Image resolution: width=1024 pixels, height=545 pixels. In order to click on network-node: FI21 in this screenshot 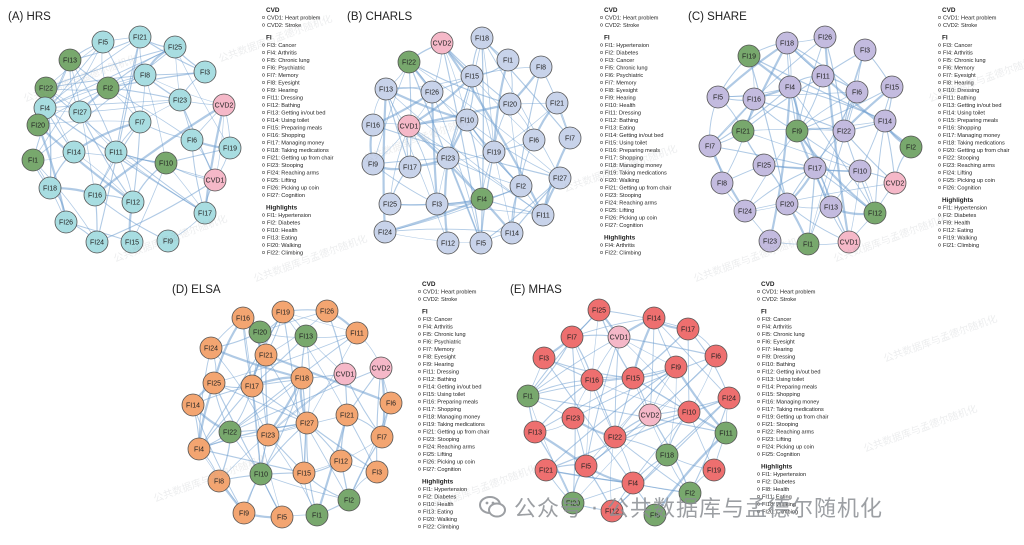, I will do `click(743, 131)`.